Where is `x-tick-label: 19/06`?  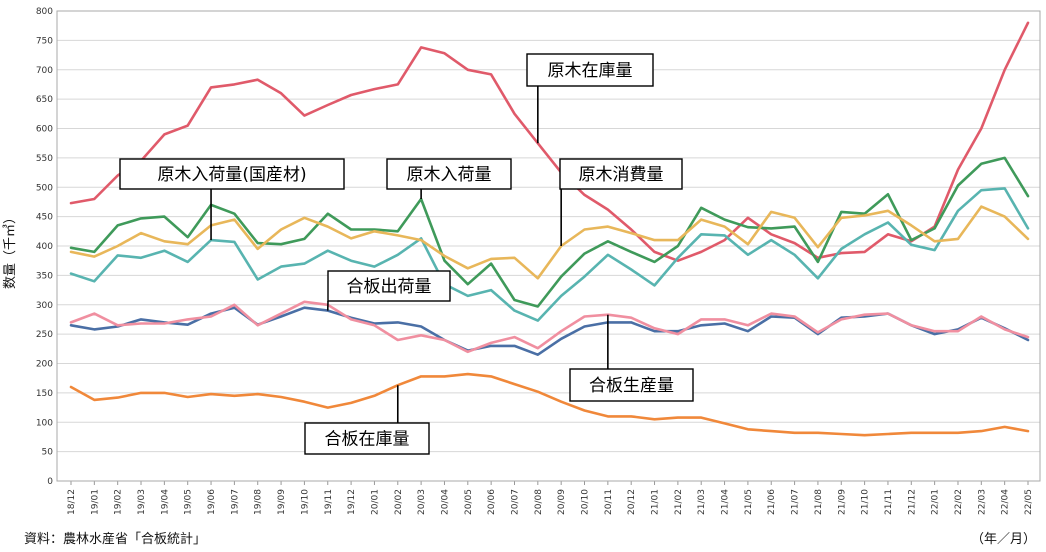
x-tick-label: 19/06 is located at coordinates (212, 502).